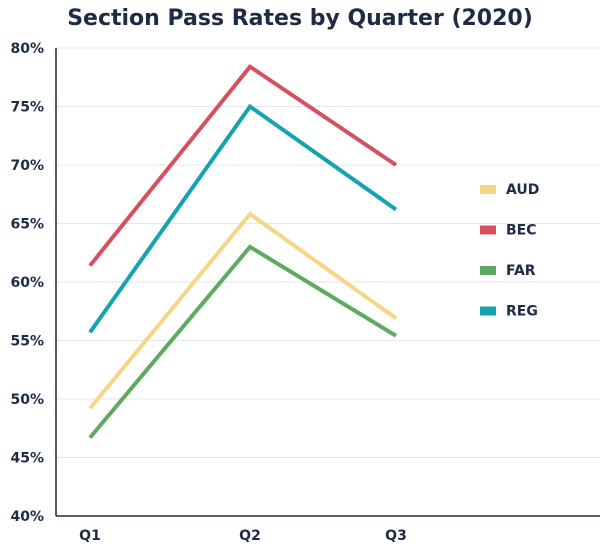 The image size is (600, 548). What do you see at coordinates (90, 536) in the screenshot?
I see `x-tick-label: Q1` at bounding box center [90, 536].